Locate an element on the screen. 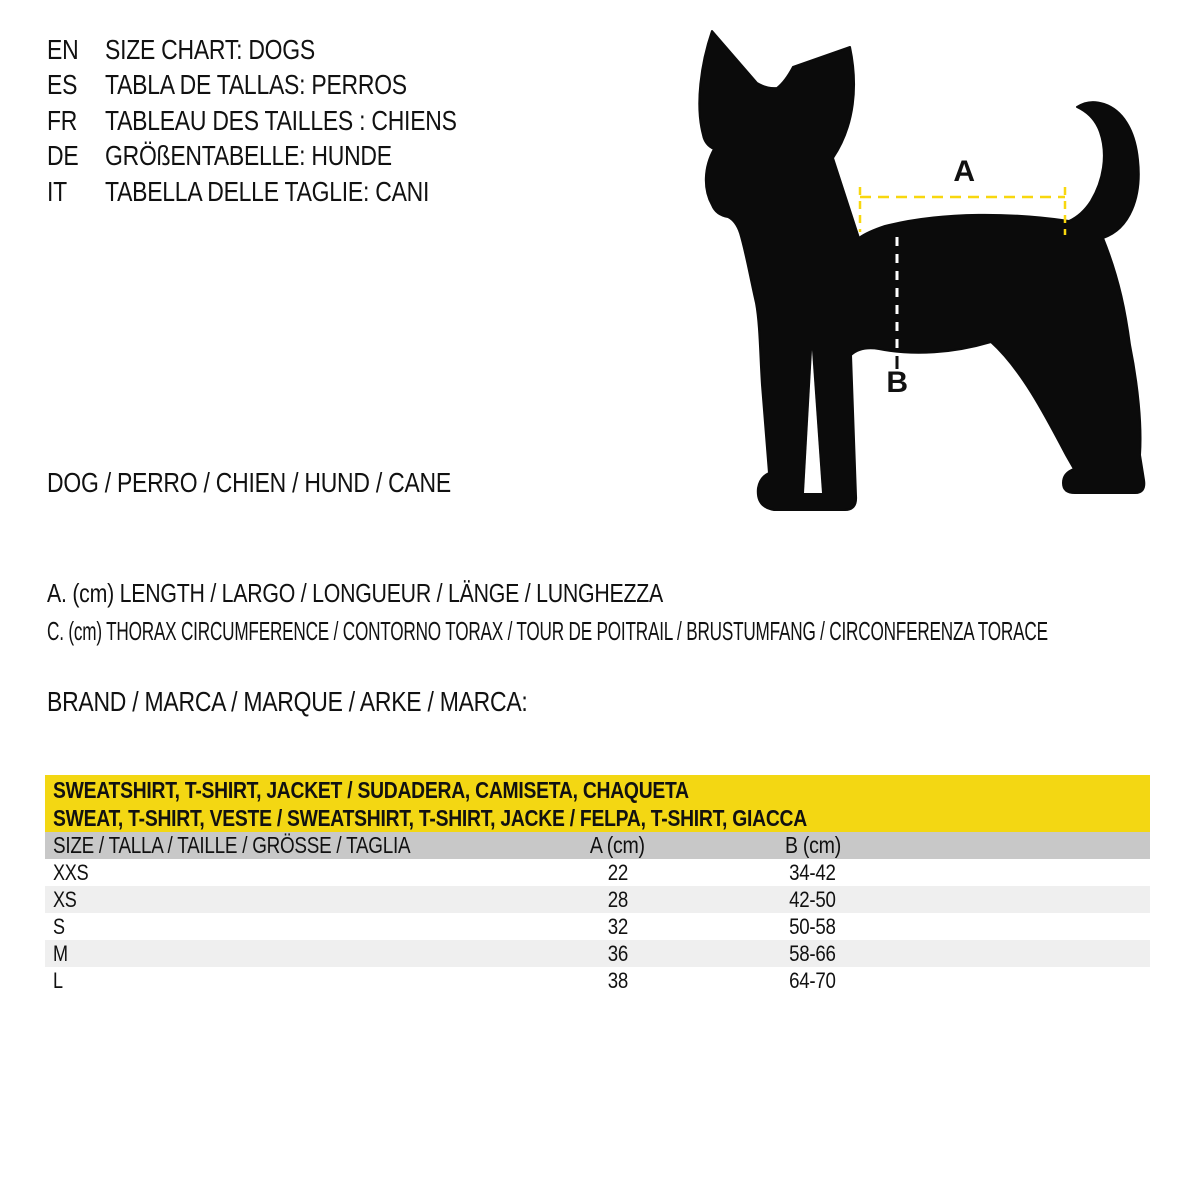  page-title: SIZE CHART: DOGS is located at coordinates (210, 49).